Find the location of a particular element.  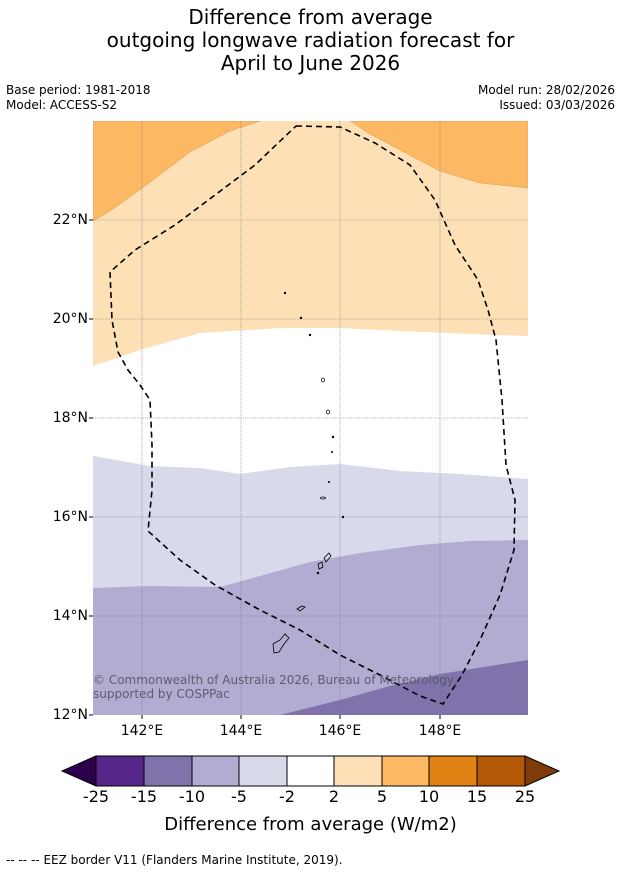

eez-legend-marker: -- -- -- is located at coordinates (23, 860).